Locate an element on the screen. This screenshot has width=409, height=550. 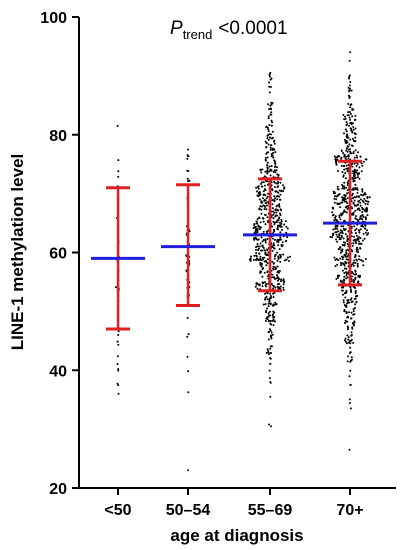
svg-text:Ptrend<0.0001: Ptrend <0.0001 is located at coordinates (229, 30).